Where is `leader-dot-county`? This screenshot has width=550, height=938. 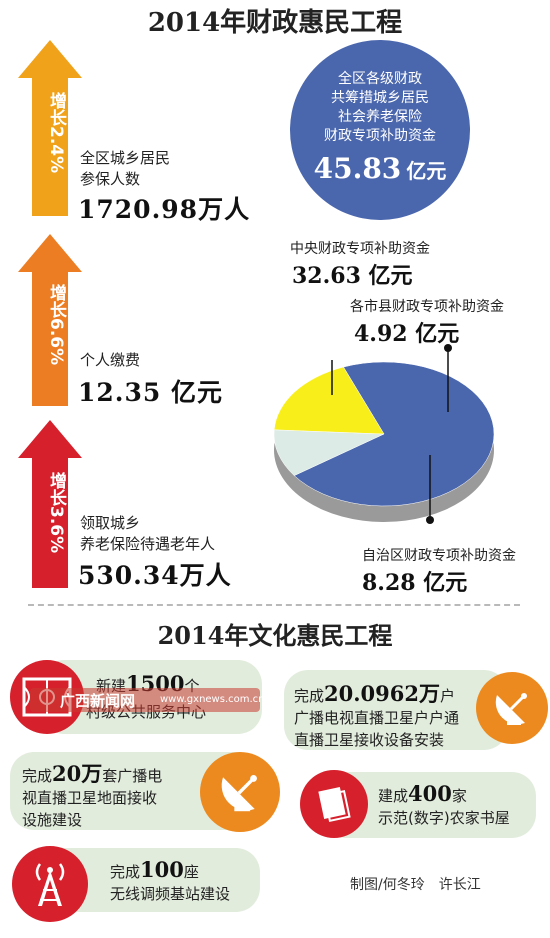 leader-dot-county is located at coordinates (448, 348).